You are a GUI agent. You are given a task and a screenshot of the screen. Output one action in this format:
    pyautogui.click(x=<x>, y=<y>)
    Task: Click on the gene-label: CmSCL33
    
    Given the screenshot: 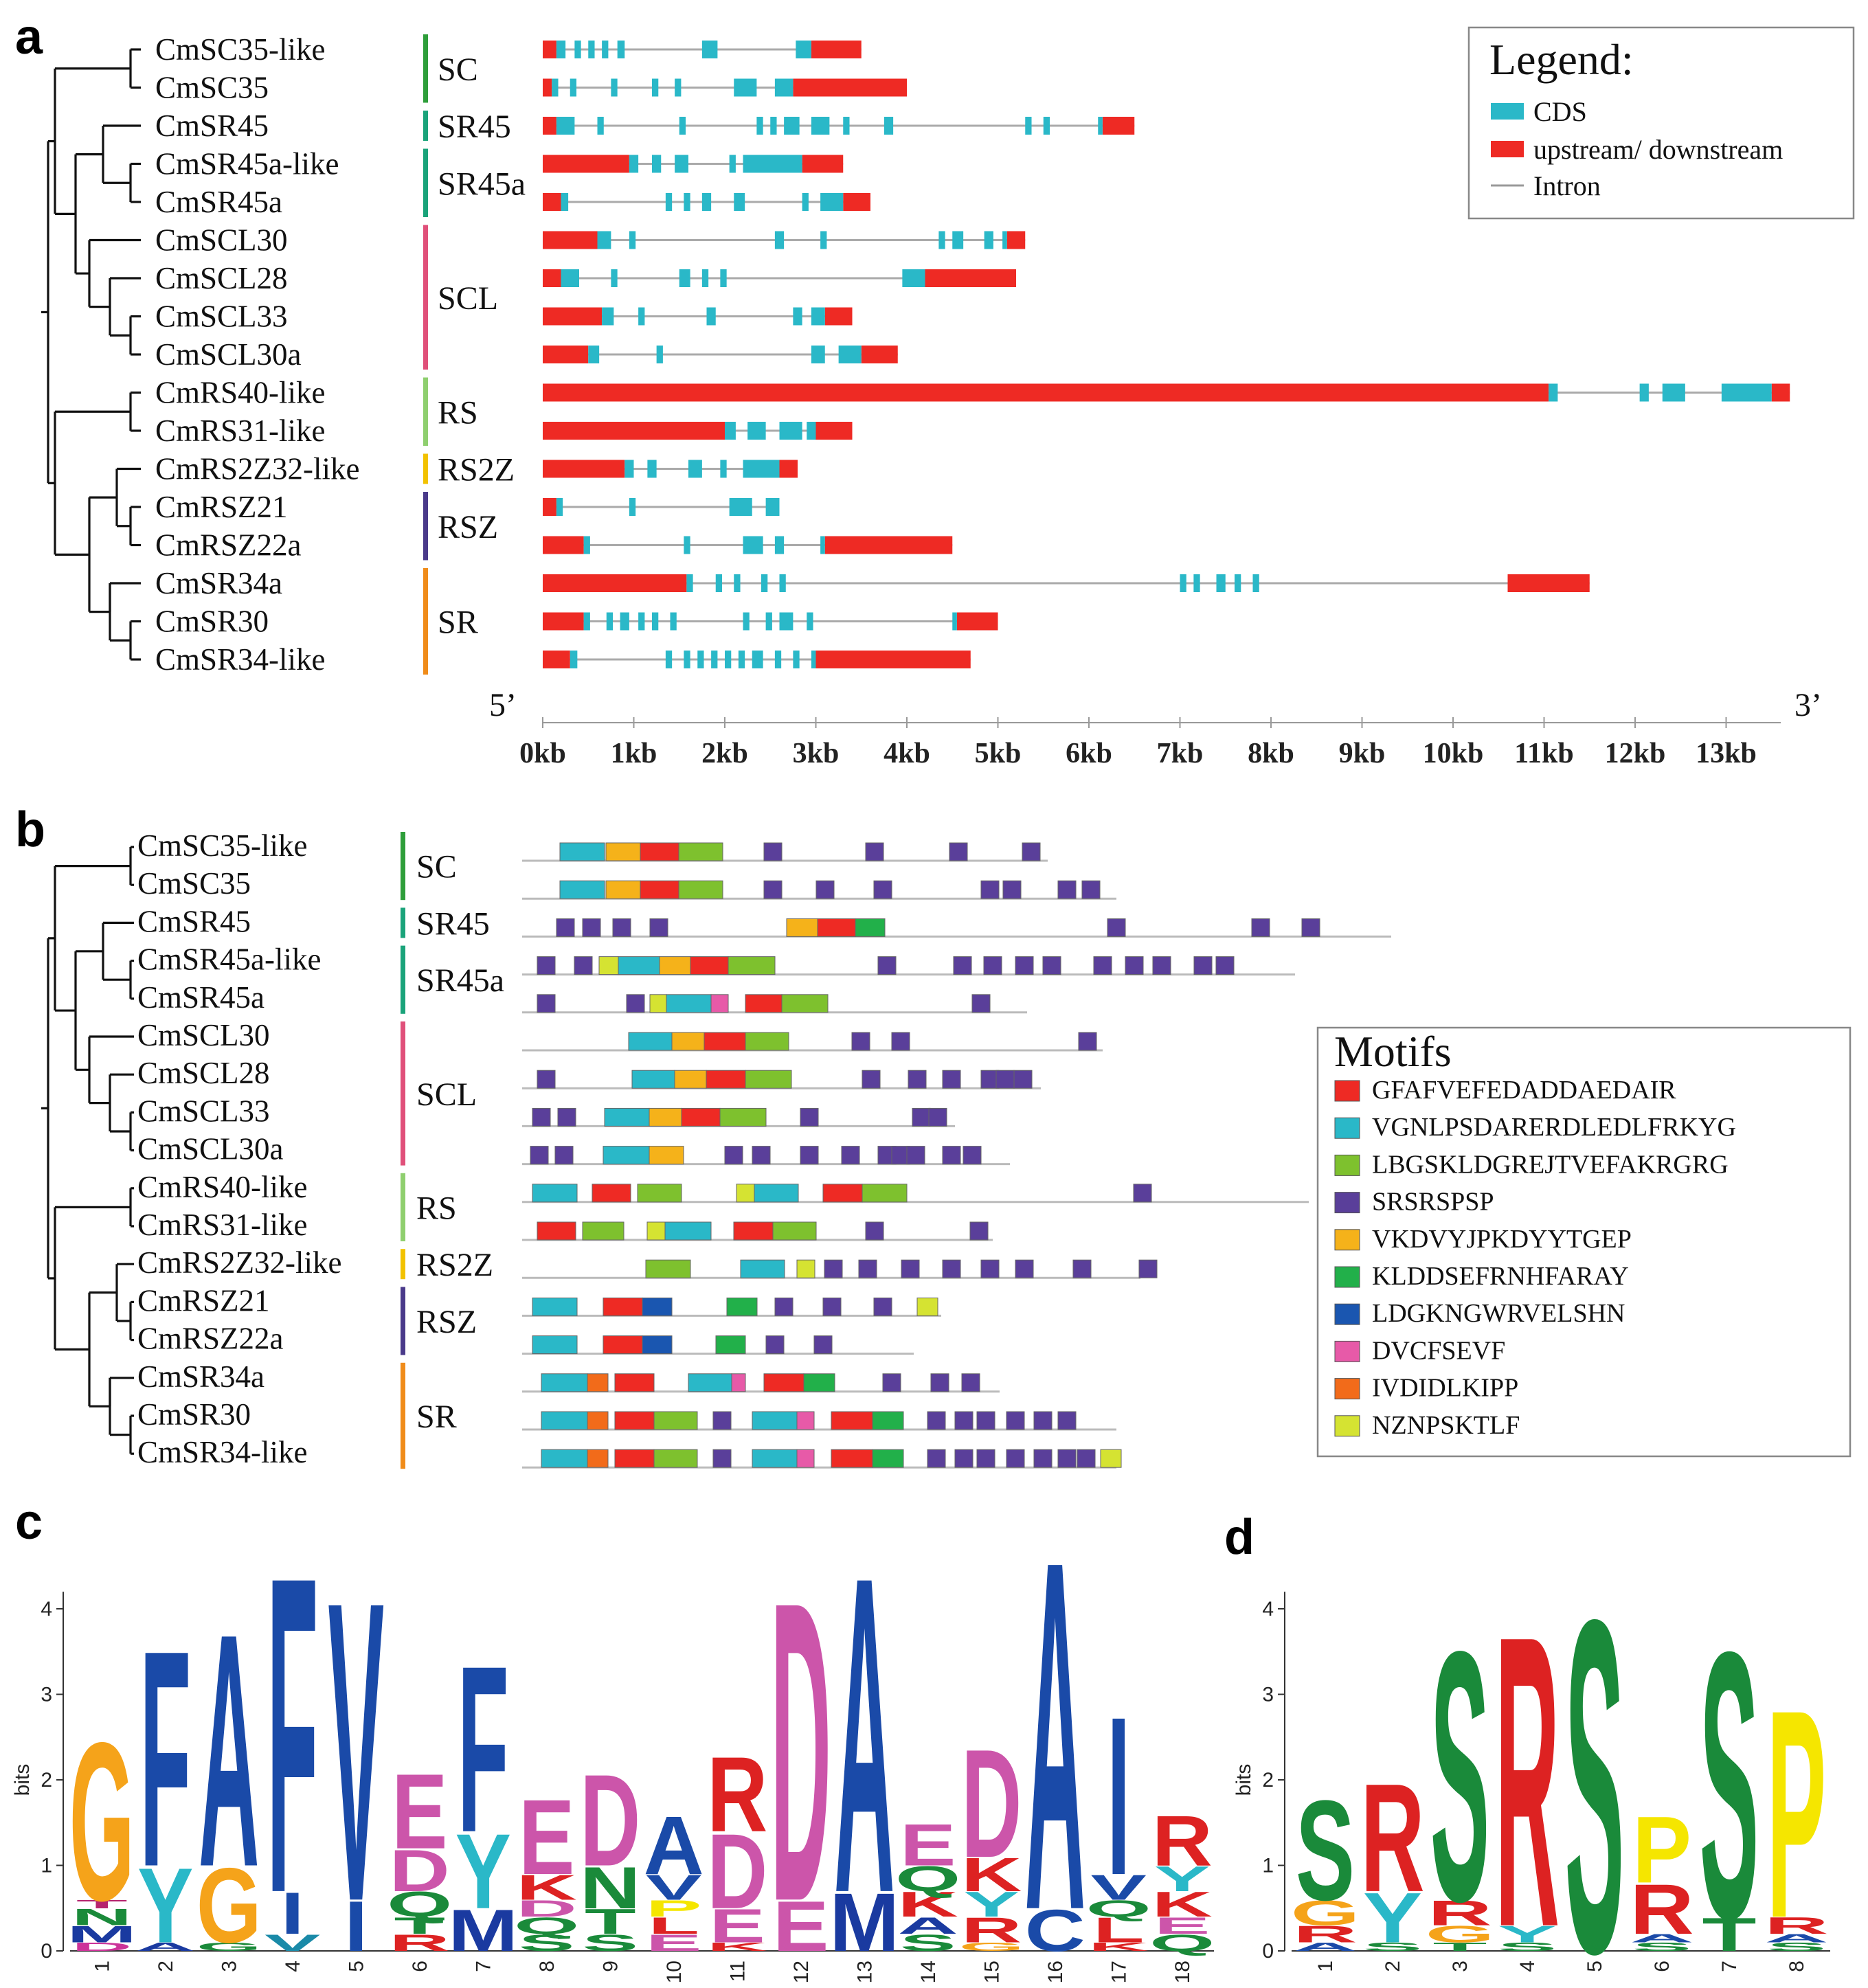 What is the action you would take?
    pyautogui.click(x=221, y=317)
    